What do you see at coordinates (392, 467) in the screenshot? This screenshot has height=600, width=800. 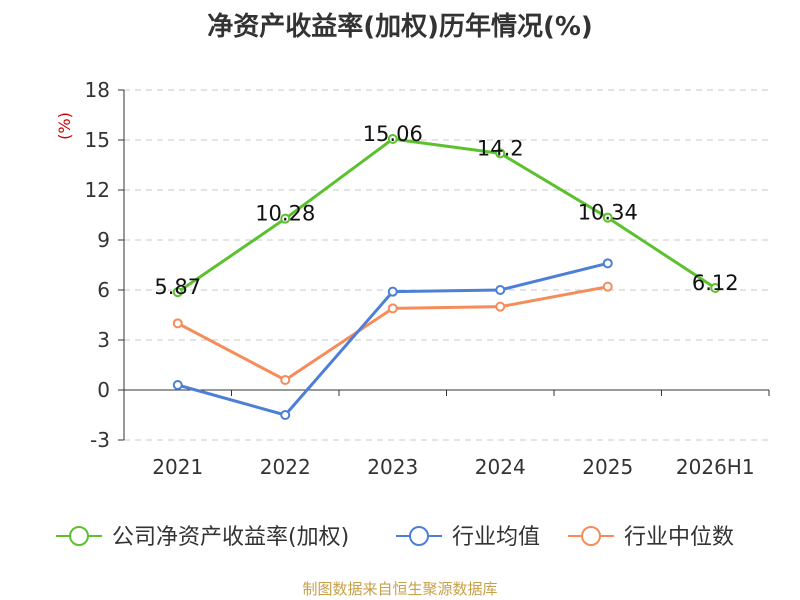 I see `x-tick-label: 2023` at bounding box center [392, 467].